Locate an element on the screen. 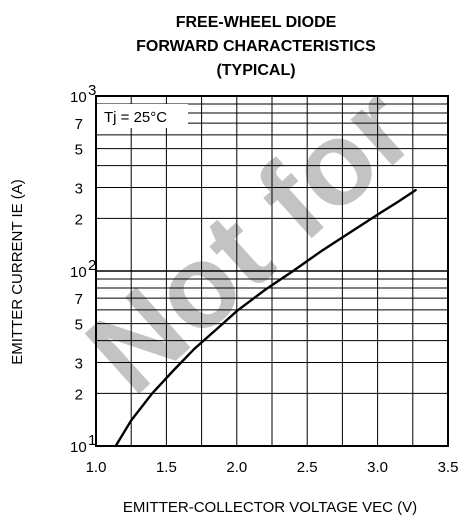 This screenshot has width=467, height=523. x-tick-label: 1.5 is located at coordinates (166, 467).